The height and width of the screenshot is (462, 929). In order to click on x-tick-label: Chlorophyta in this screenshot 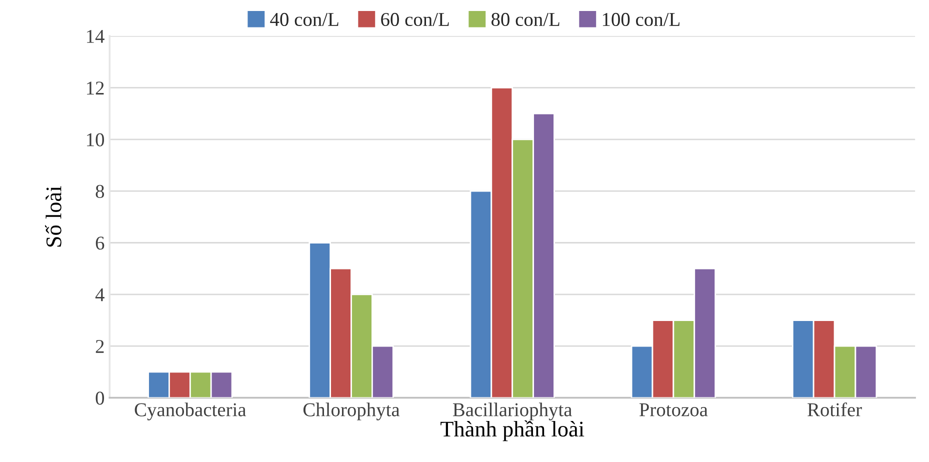, I will do `click(351, 411)`.